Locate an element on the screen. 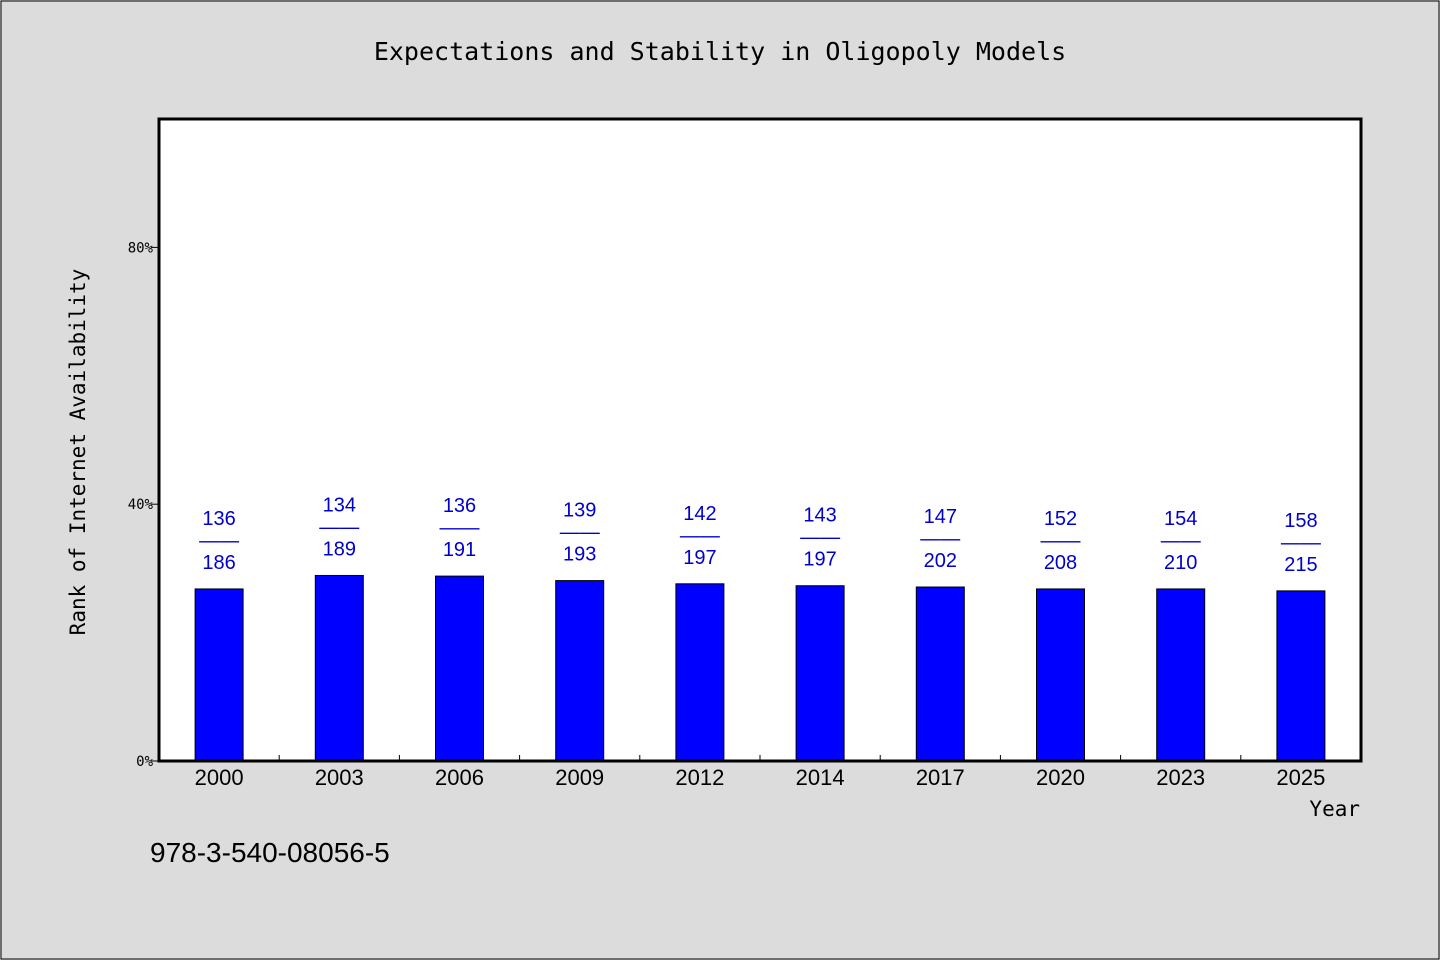 The width and height of the screenshot is (1440, 960). bar-2017 is located at coordinates (940, 674).